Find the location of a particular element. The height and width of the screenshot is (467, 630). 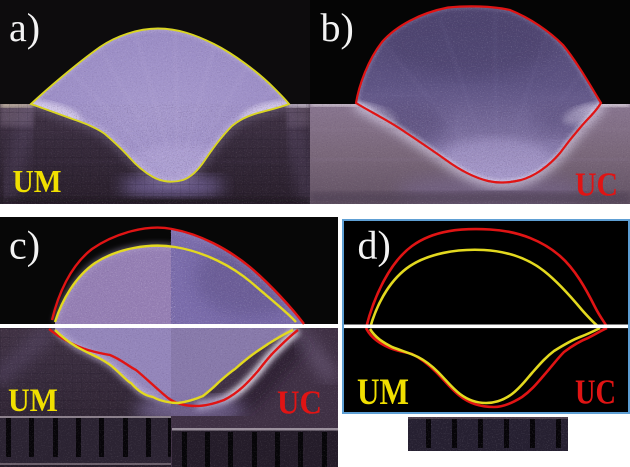

svg-text: c) is located at coordinates (24, 245).